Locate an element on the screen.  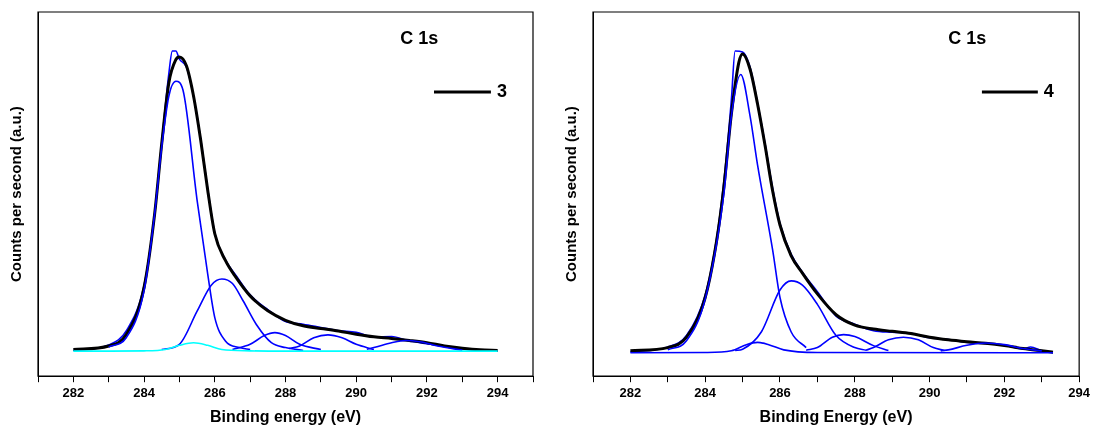
legend-label: 4 is located at coordinates (1048, 91).